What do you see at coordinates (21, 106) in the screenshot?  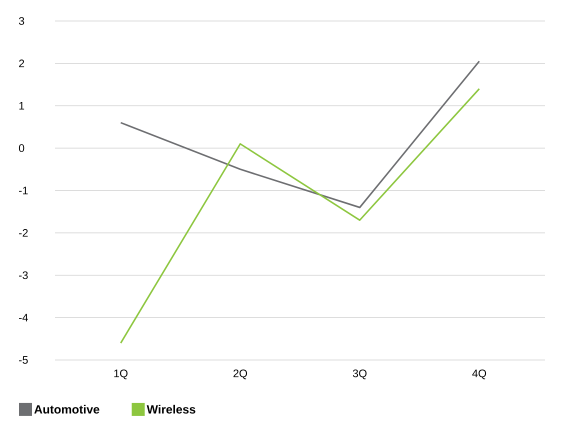 I see `y-tick-label: 1` at bounding box center [21, 106].